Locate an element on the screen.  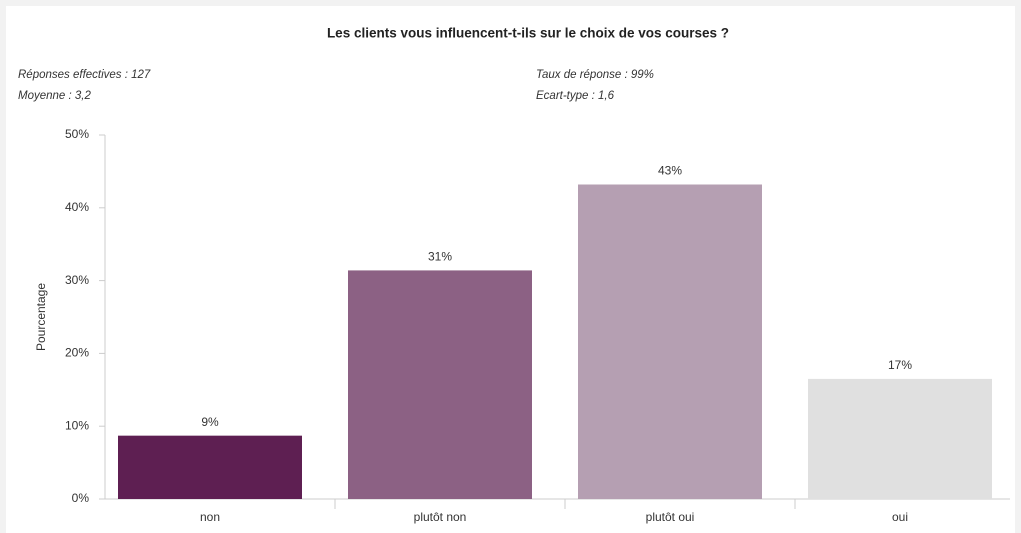
y-tick-label: 30% is located at coordinates (77, 280).